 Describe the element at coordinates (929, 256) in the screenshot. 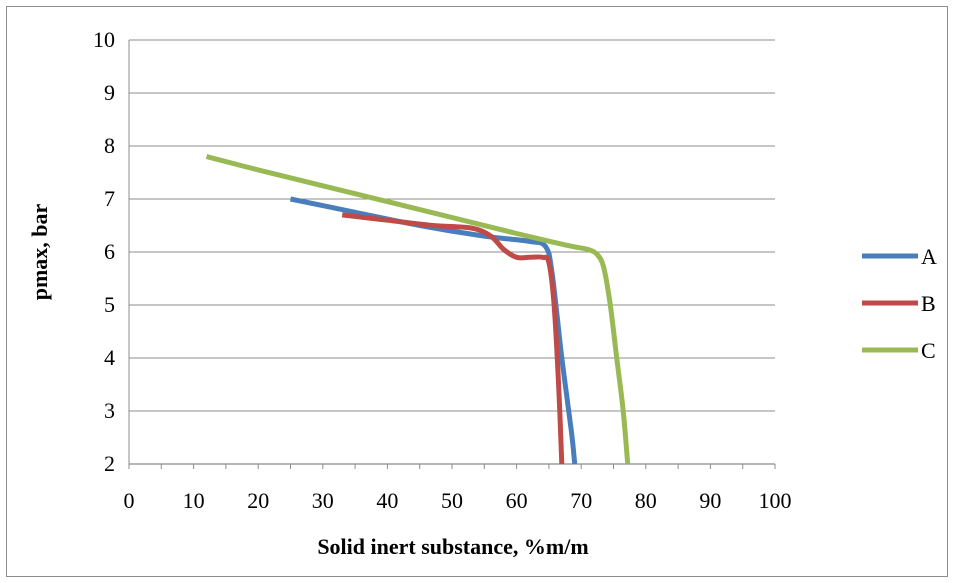

I see `legend-label-a: A` at that location.